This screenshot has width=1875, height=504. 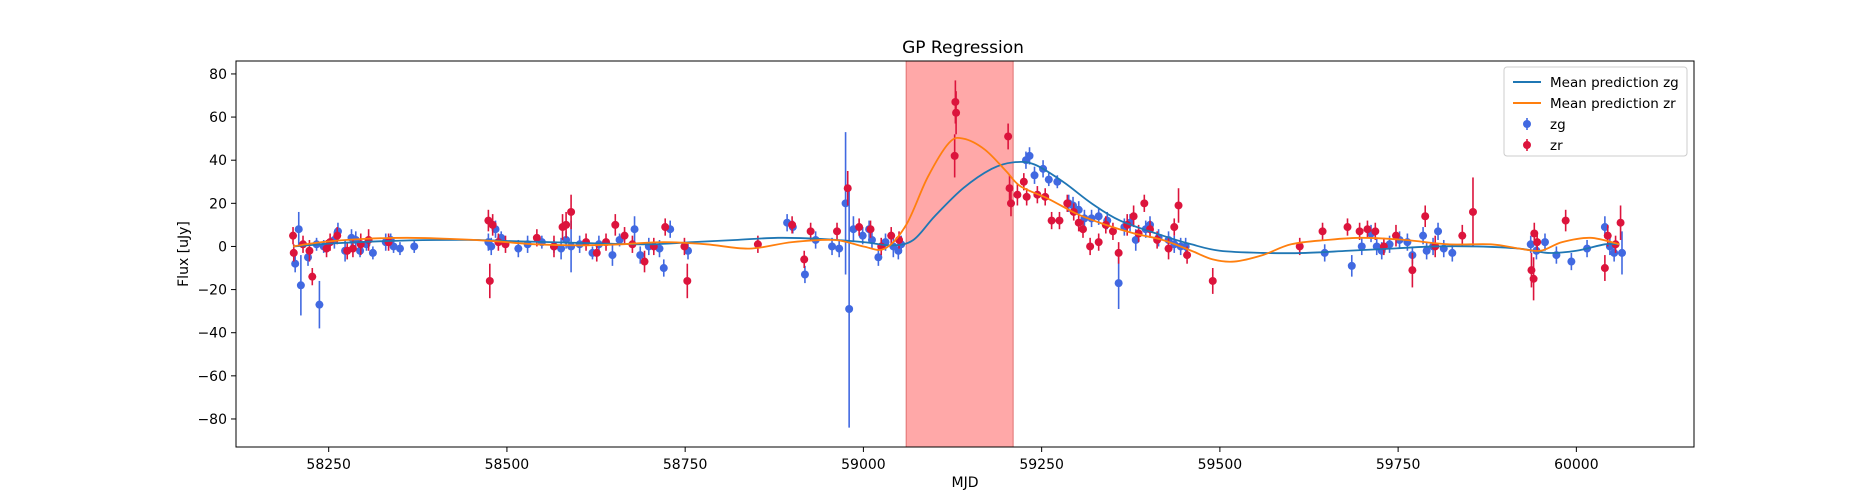 What do you see at coordinates (863, 465) in the screenshot?
I see `x-tick-label: 59000` at bounding box center [863, 465].